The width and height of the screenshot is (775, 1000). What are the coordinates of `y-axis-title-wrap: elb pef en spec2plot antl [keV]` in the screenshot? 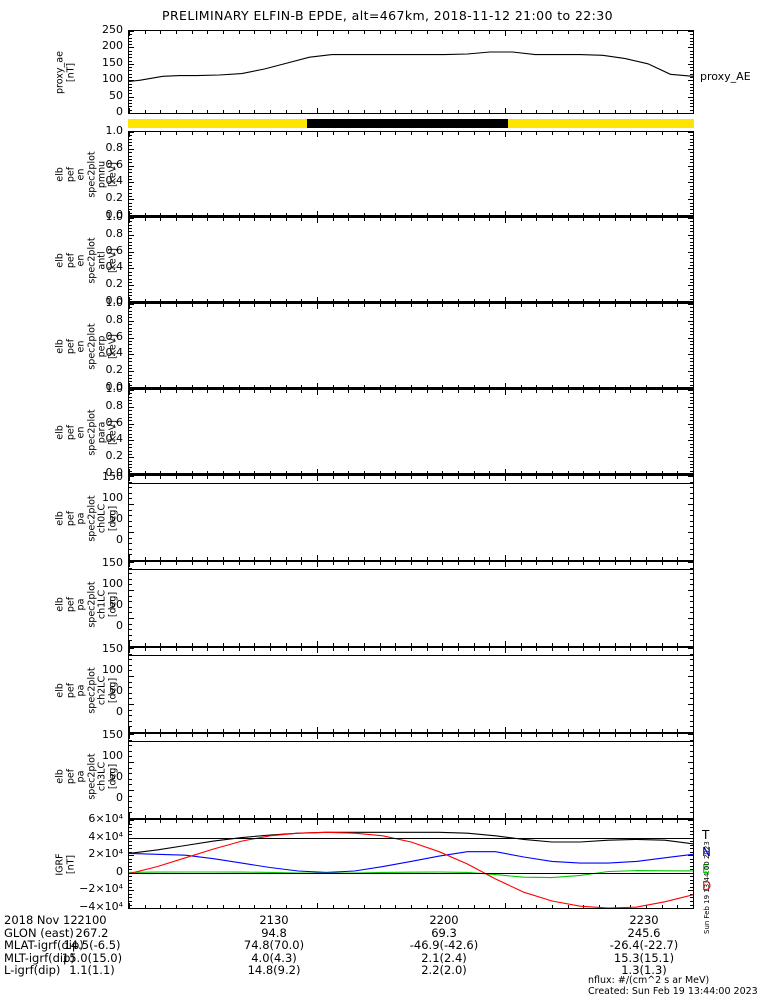 It's located at (87, 260).